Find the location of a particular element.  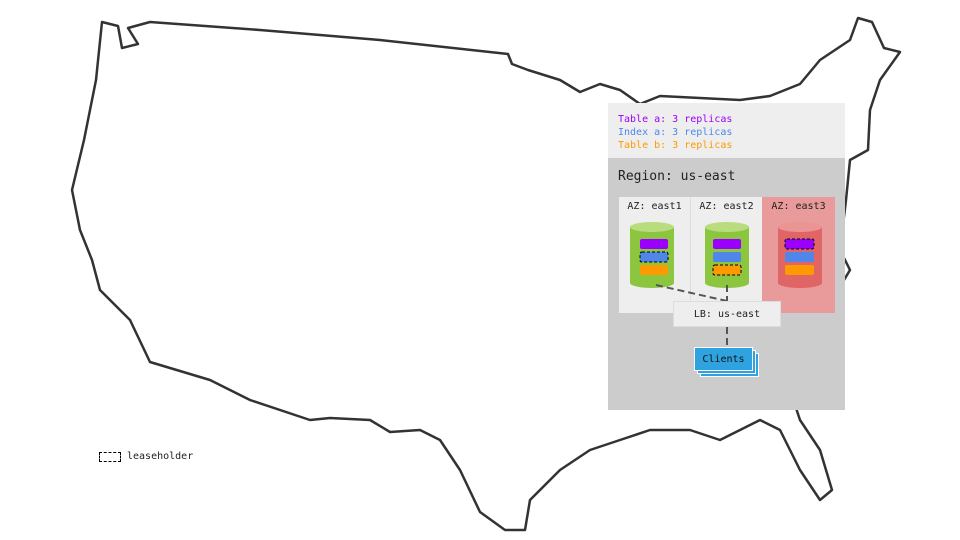

az-label: AZ: east1 is located at coordinates (654, 206).